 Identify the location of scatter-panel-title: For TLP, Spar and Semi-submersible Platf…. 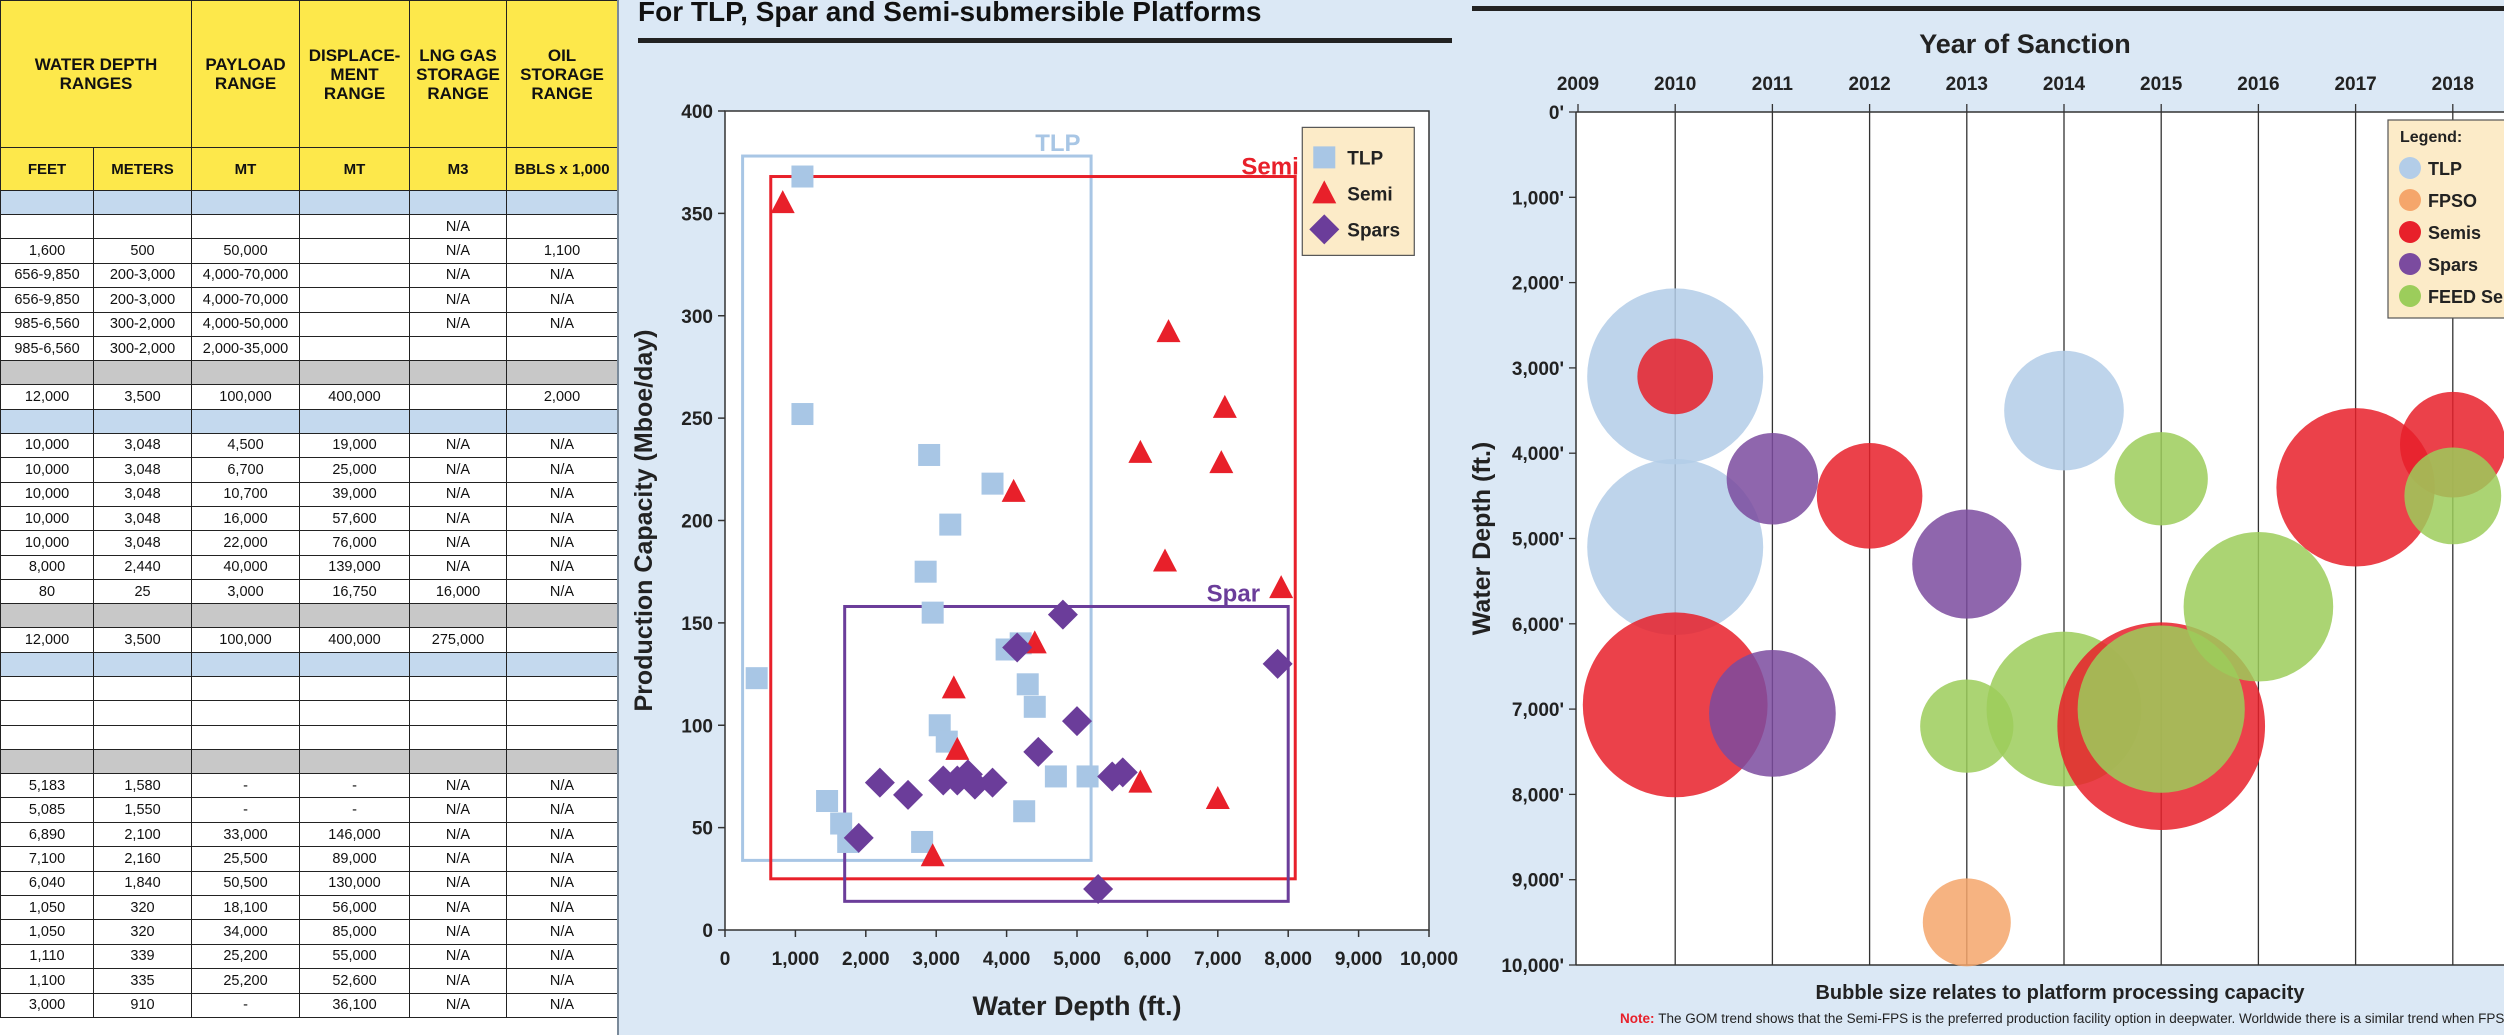
(950, 13).